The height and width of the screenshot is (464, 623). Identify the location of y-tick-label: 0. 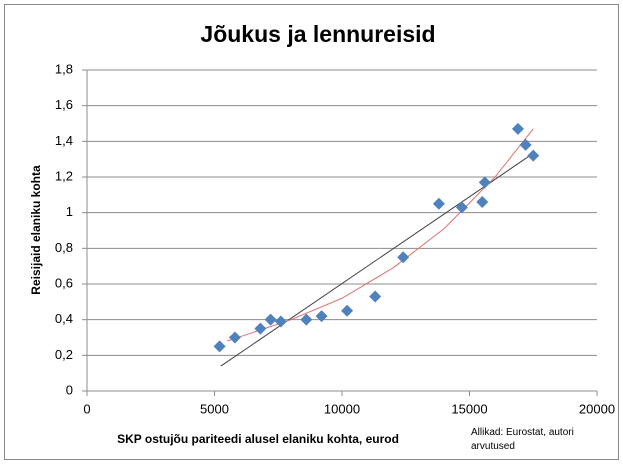
(69, 389).